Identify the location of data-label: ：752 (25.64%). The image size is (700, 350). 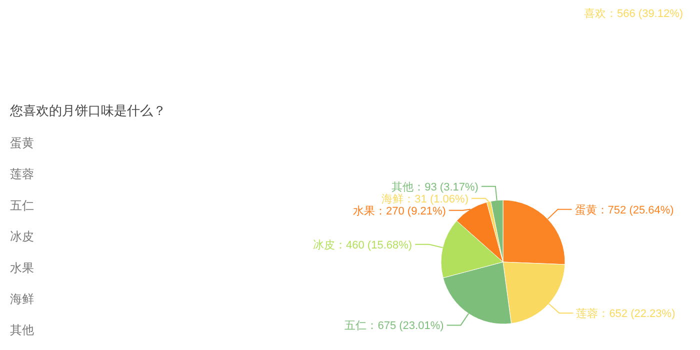
(635, 210).